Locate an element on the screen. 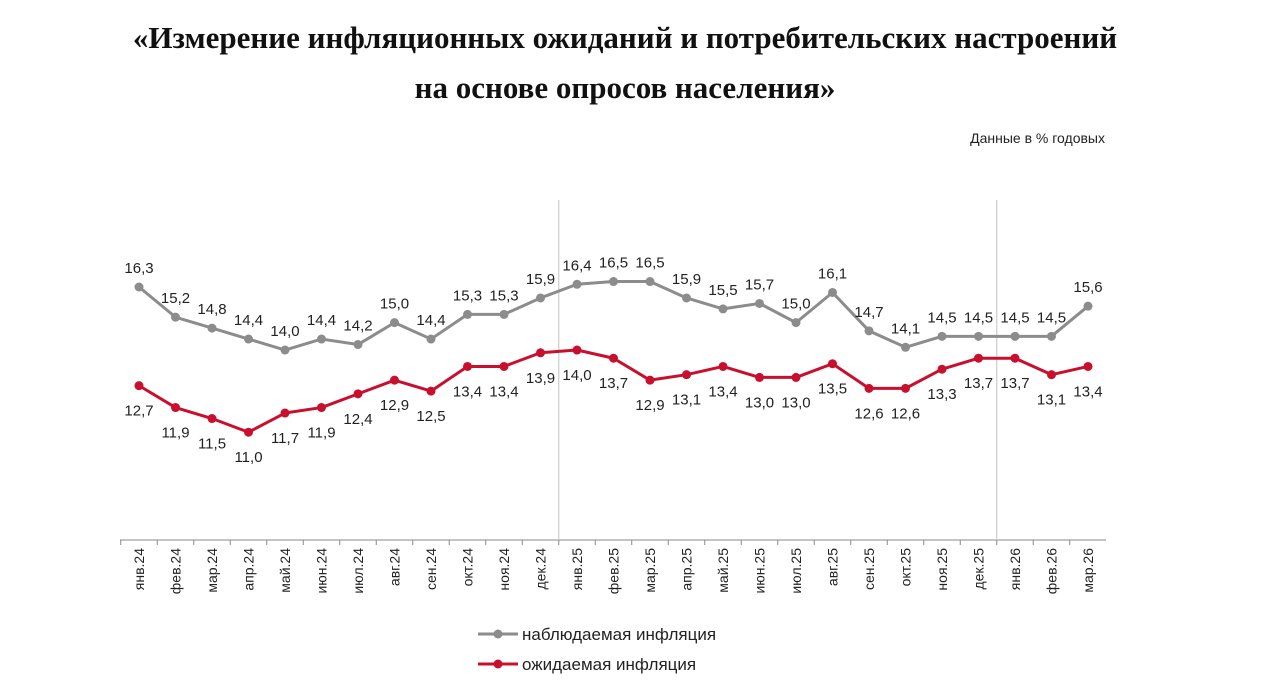  x-tick-label: янв.25 is located at coordinates (577, 569).